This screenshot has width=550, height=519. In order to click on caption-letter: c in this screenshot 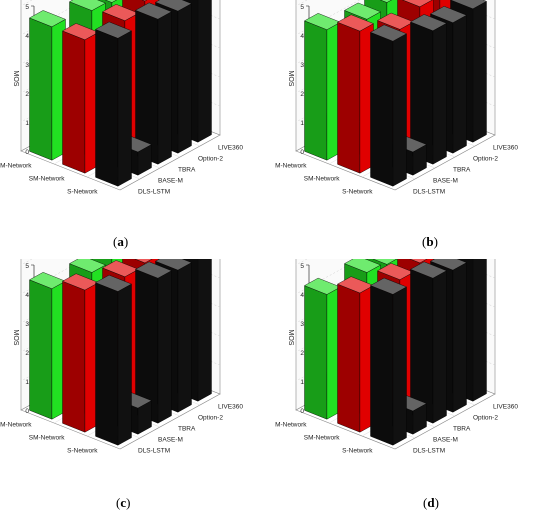, I will do `click(123, 502)`.